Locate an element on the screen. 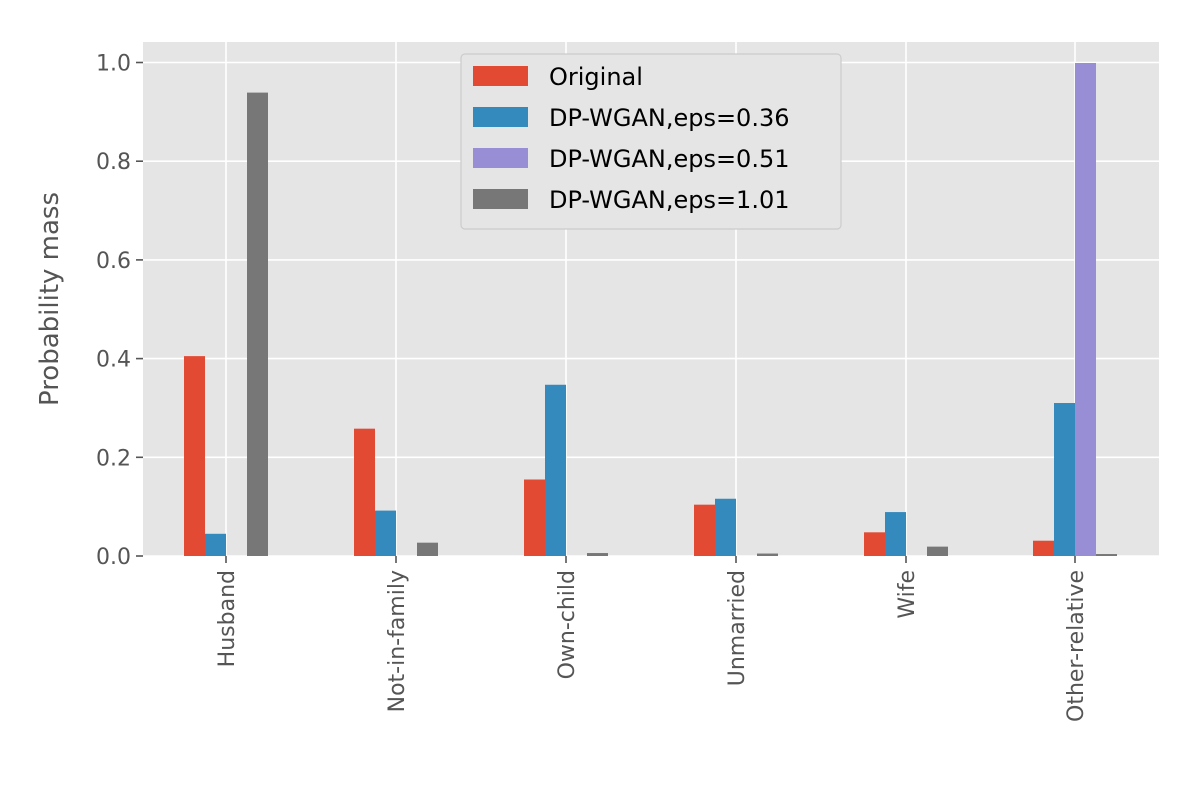 This screenshot has width=1200, height=800. y-tick-label: 1.0 is located at coordinates (113, 64).